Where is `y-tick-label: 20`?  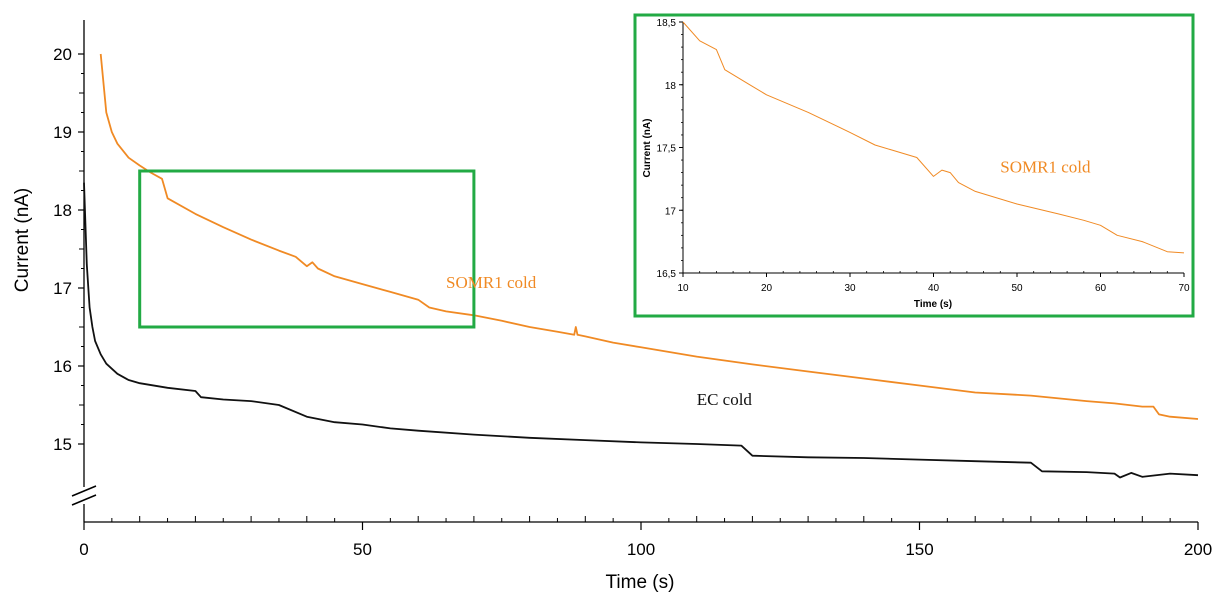
y-tick-label: 20 is located at coordinates (62, 54).